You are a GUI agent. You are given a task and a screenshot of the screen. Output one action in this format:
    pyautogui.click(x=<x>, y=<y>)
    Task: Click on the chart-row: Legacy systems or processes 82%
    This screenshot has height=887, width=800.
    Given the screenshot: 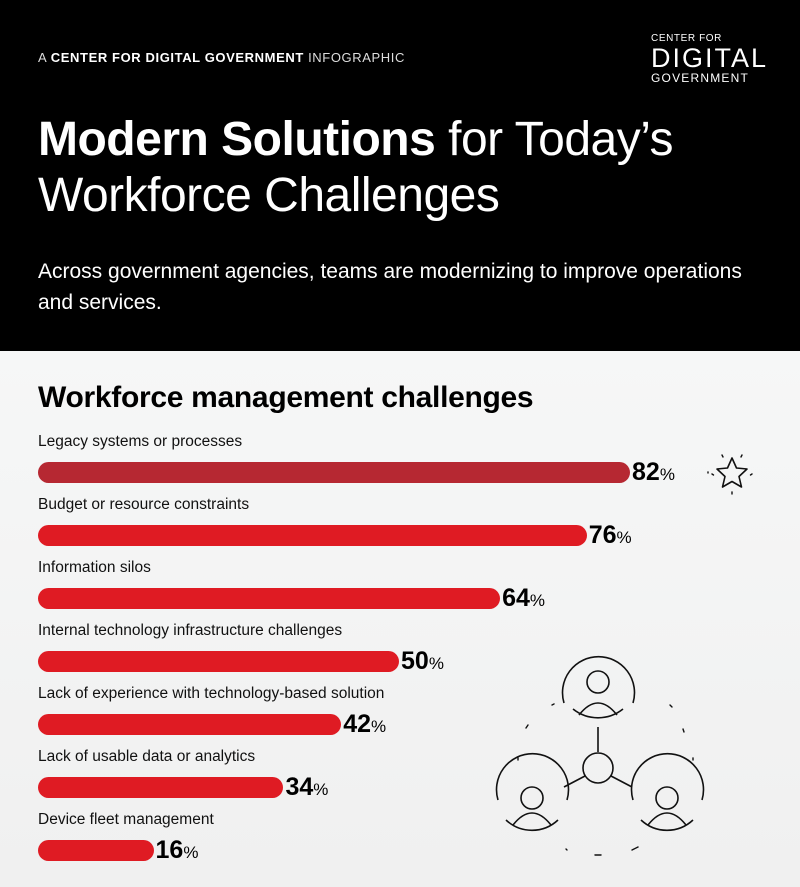 What is the action you would take?
    pyautogui.click(x=356, y=459)
    